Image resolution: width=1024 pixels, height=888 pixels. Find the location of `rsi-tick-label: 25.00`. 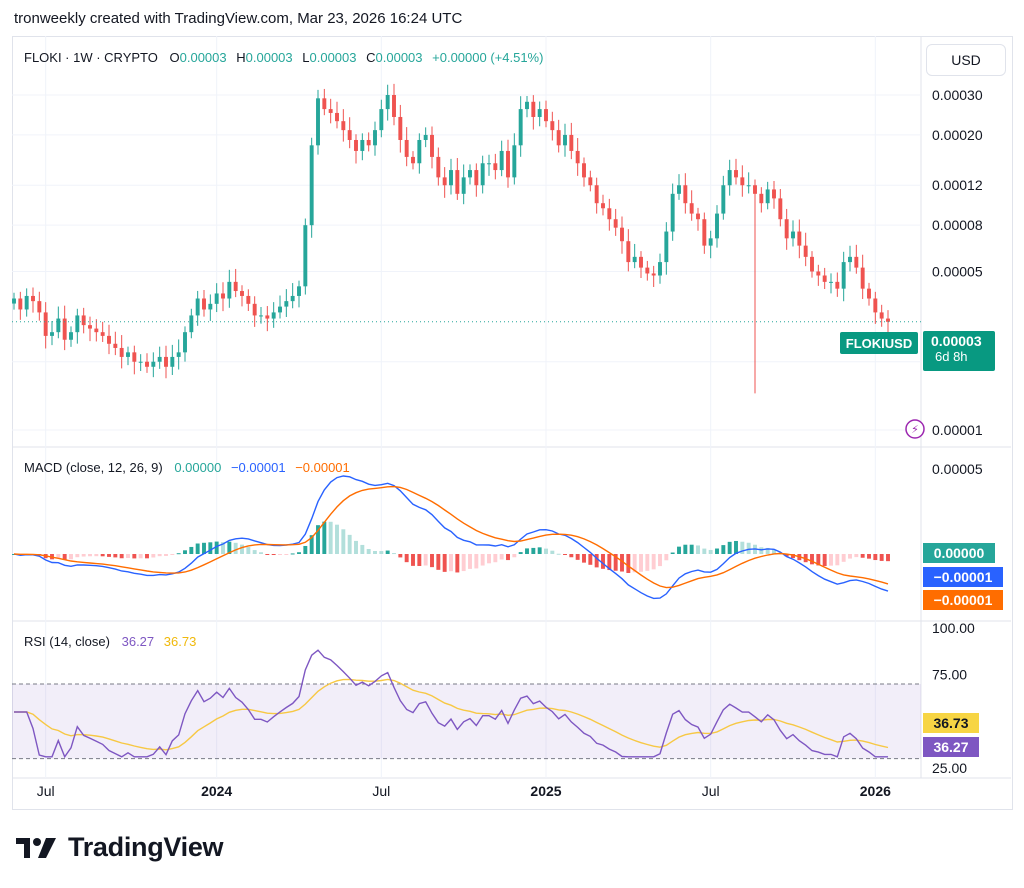

rsi-tick-label: 25.00 is located at coordinates (949, 768).